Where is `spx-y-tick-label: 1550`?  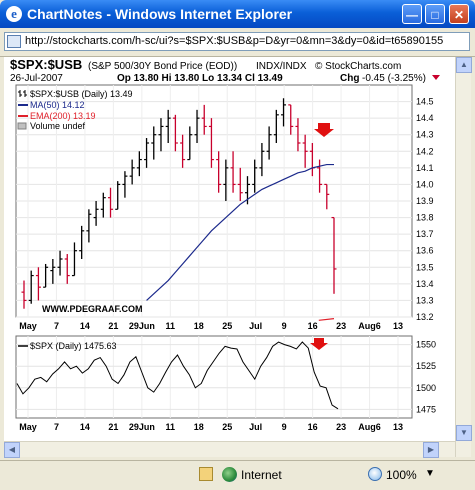
spx-y-tick-label: 1550 is located at coordinates (426, 345).